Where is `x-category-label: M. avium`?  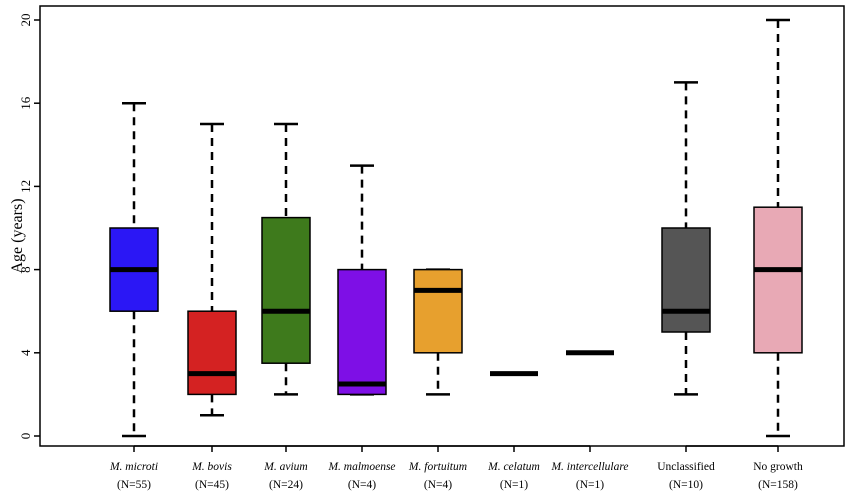
x-category-label: M. avium is located at coordinates (285, 467).